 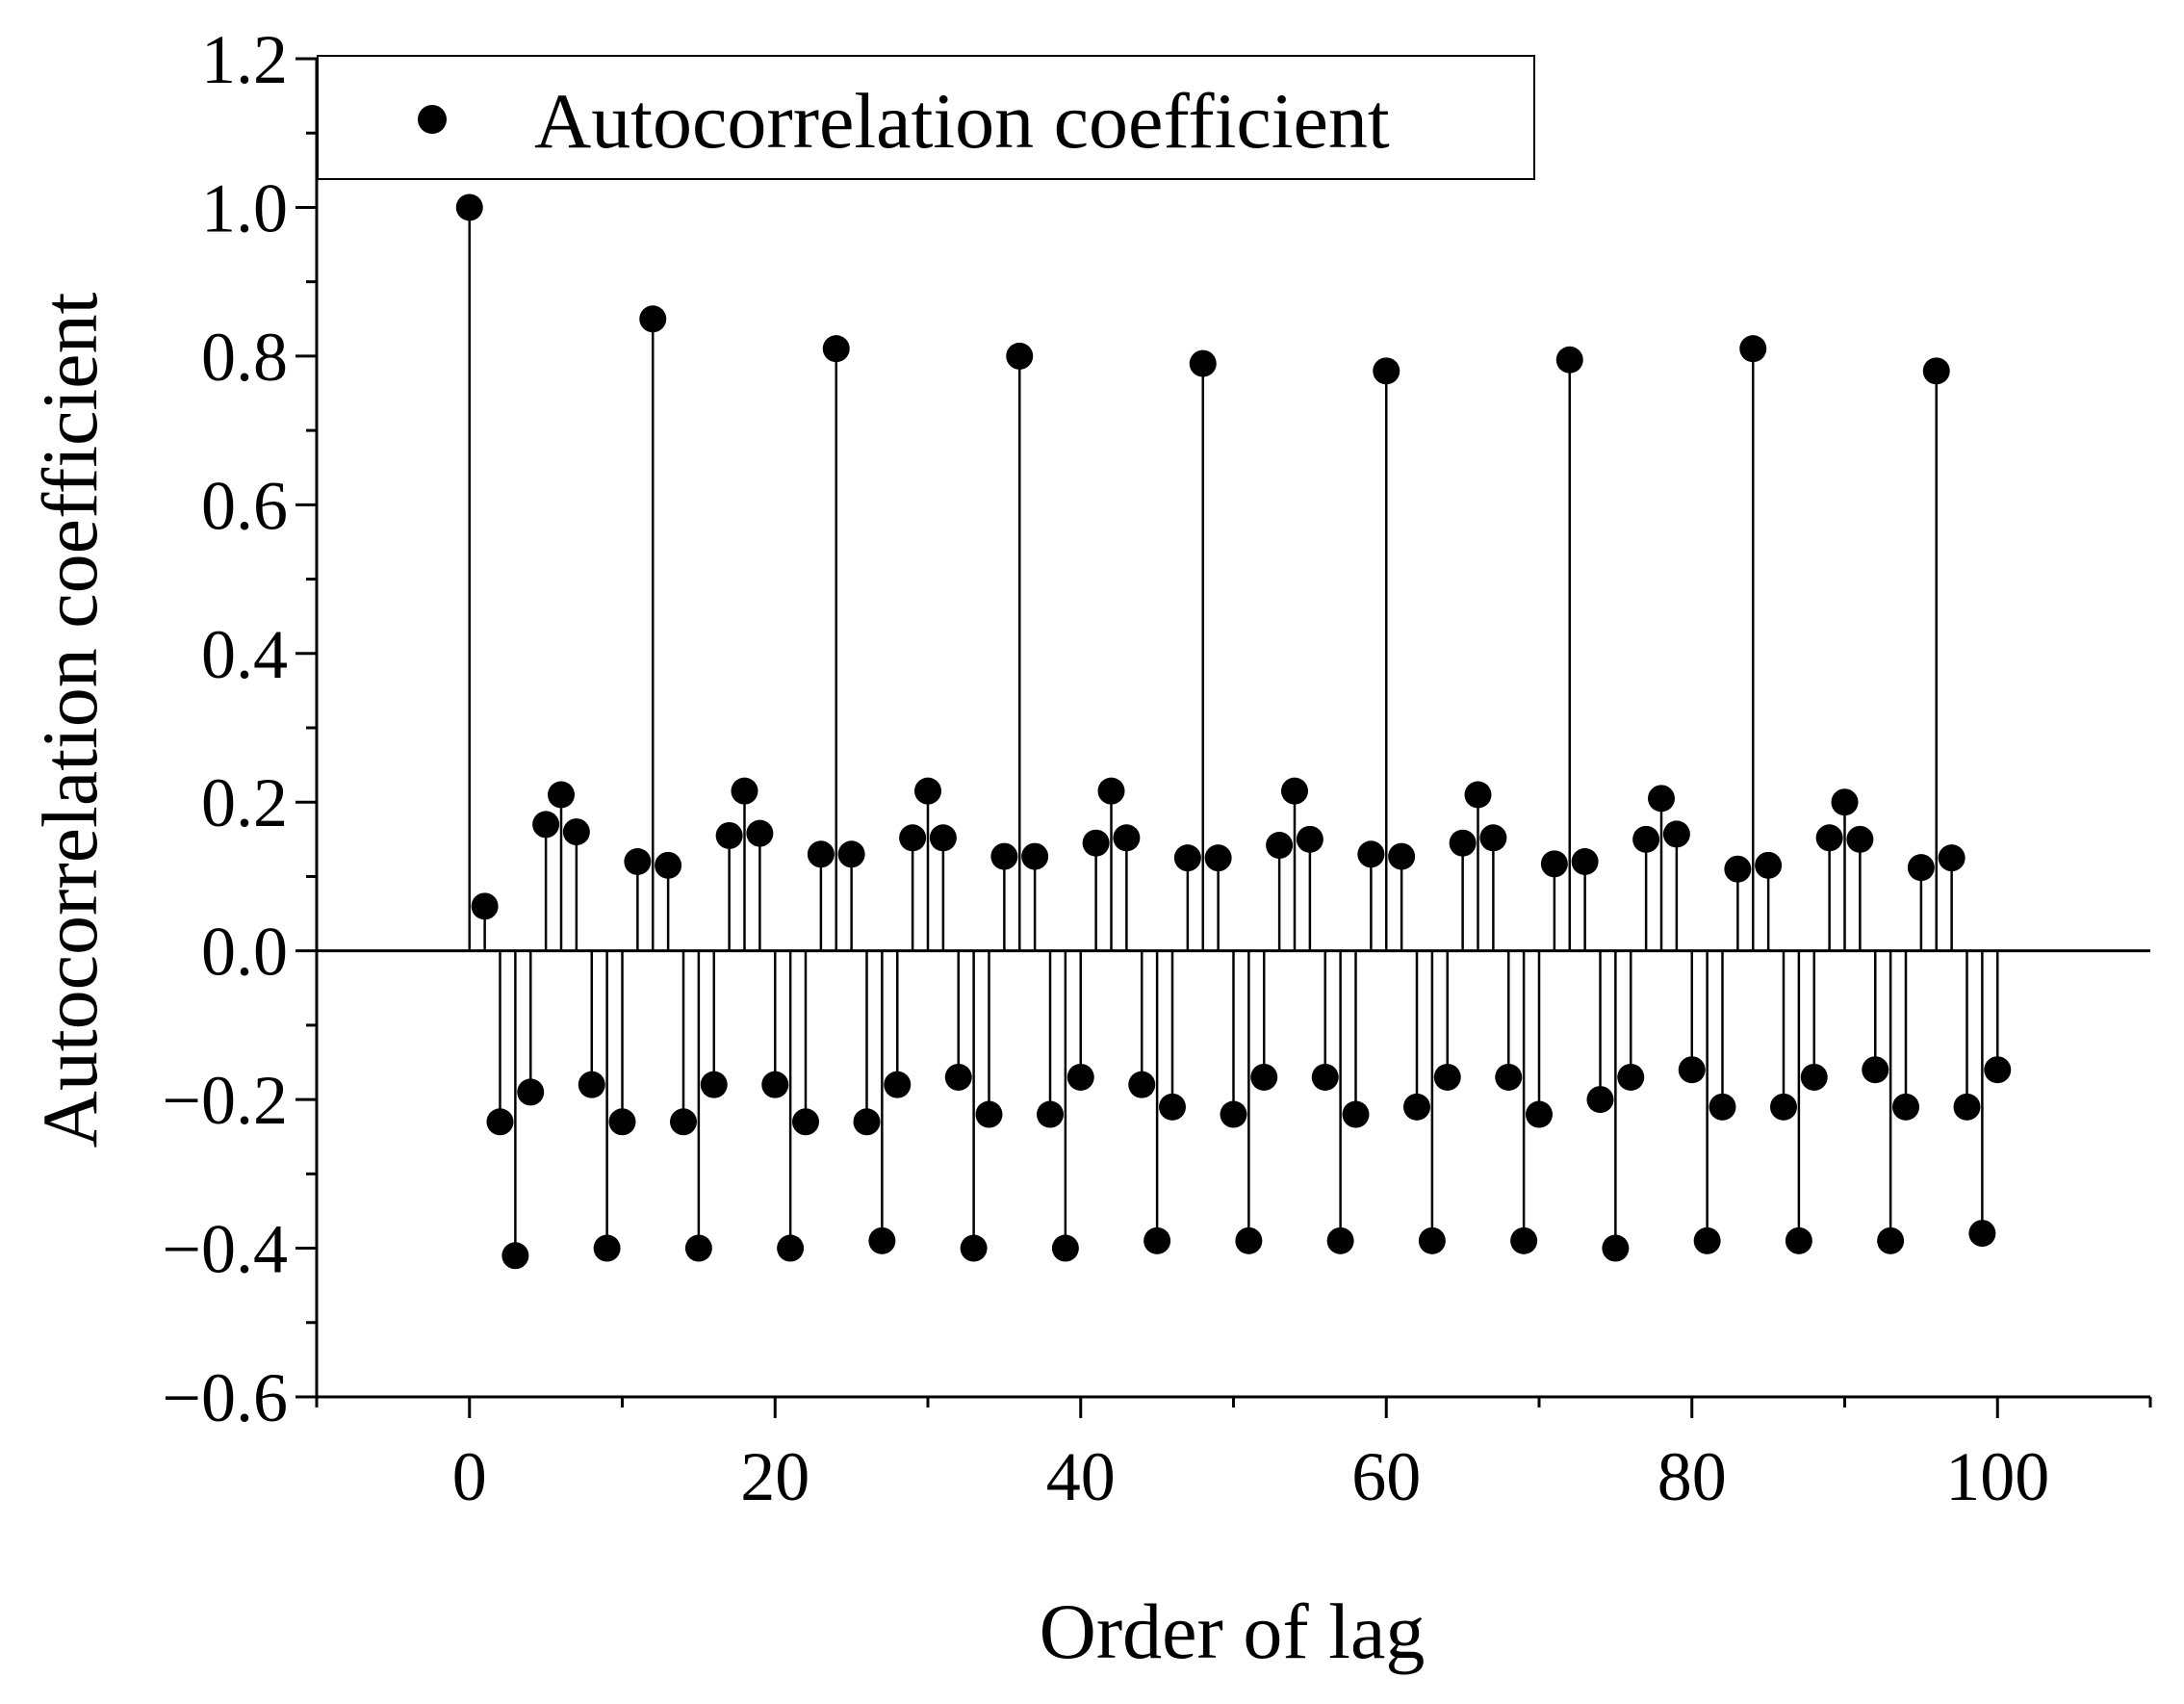 What do you see at coordinates (1997, 1476) in the screenshot?
I see `x-tick-label: 100` at bounding box center [1997, 1476].